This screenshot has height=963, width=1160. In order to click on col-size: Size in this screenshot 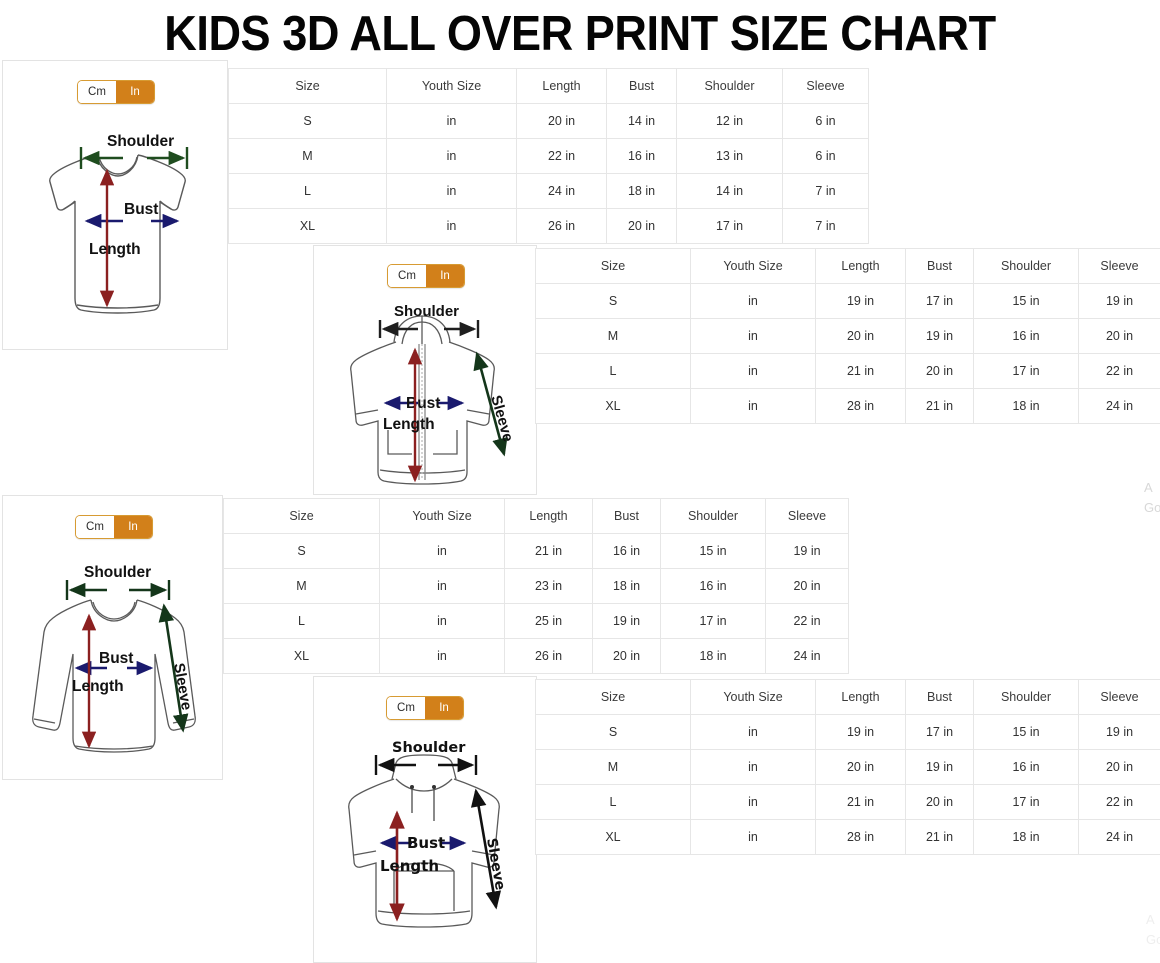, I will do `click(613, 266)`.